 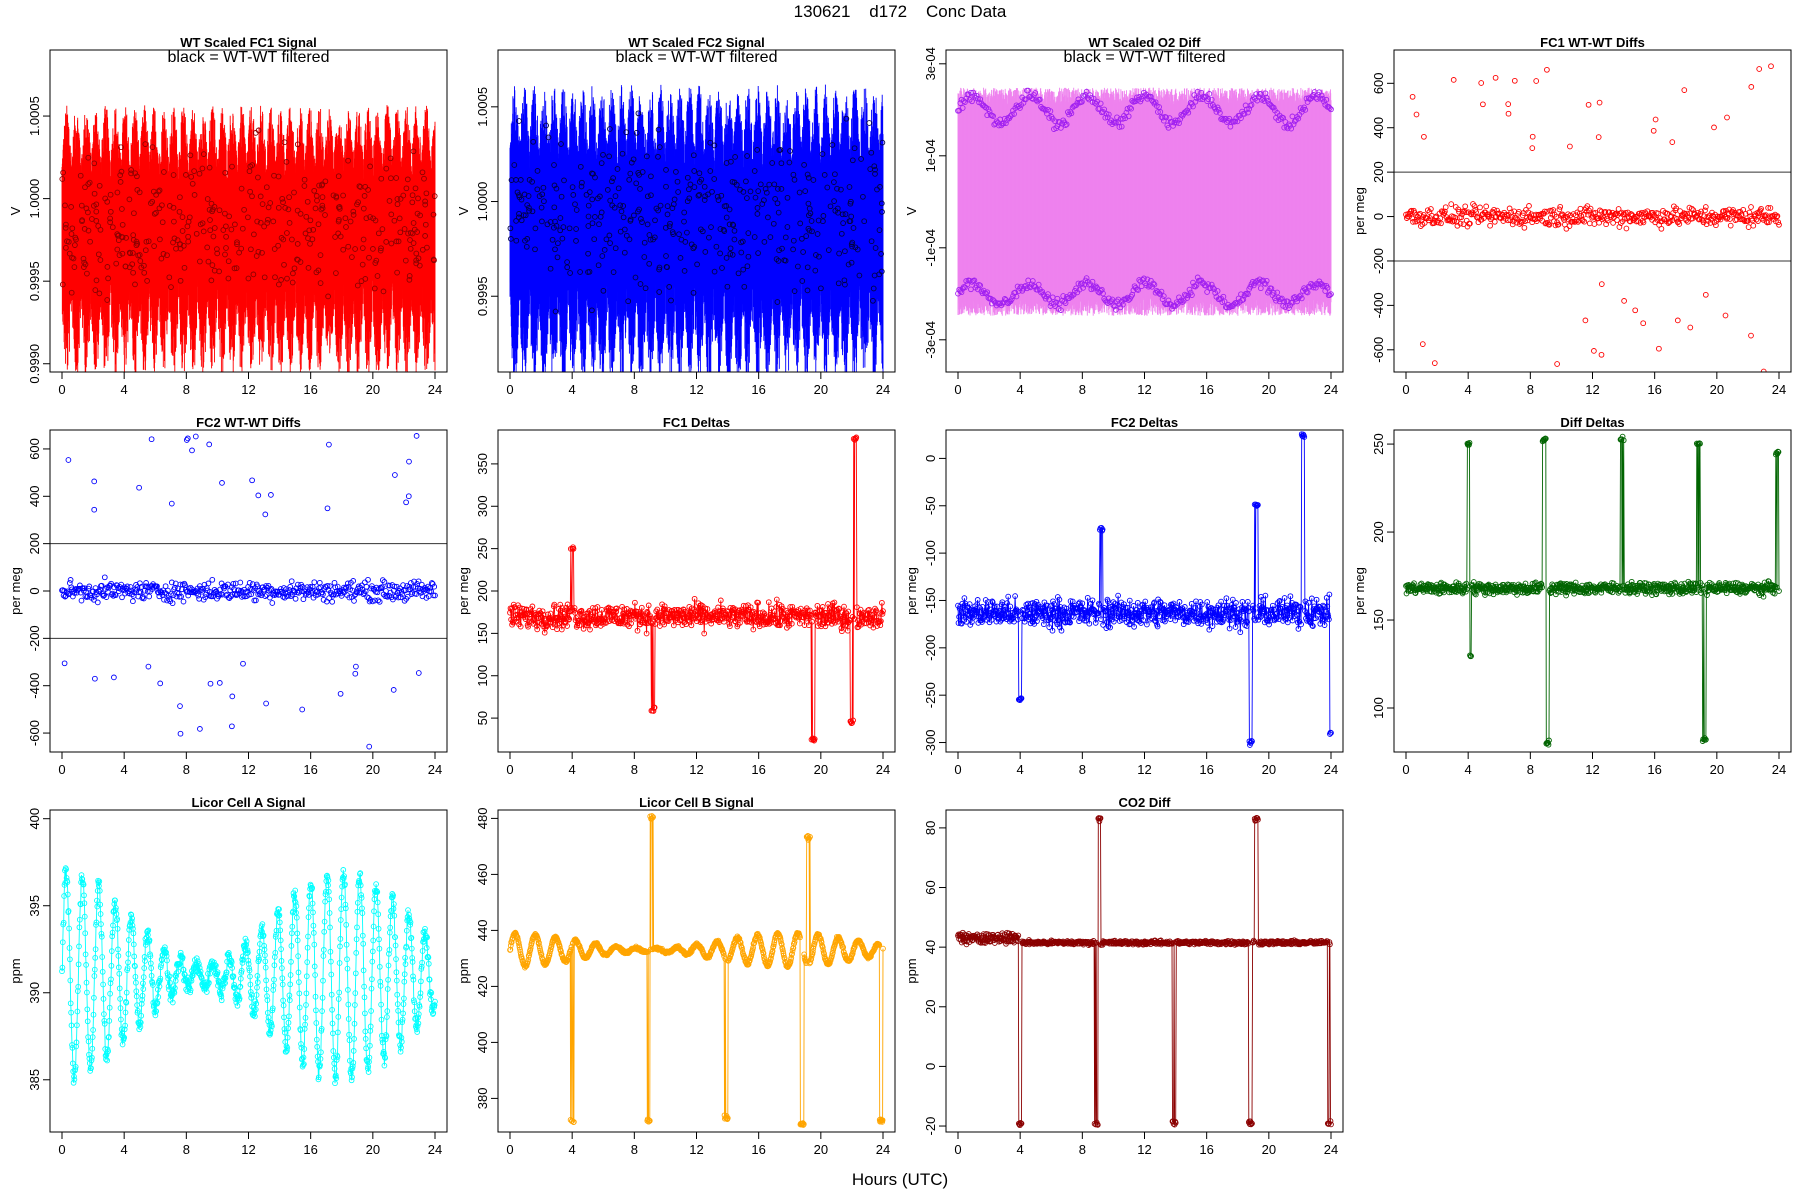 I want to click on x-tick-label: 0, so click(x=509, y=389).